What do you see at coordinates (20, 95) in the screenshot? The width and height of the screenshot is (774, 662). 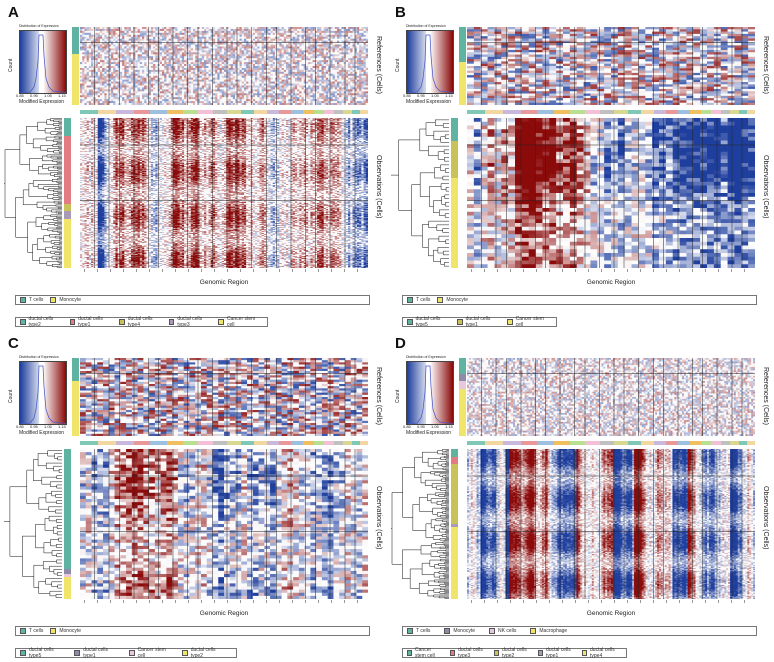 I see `color-key-tick: 0.85` at bounding box center [20, 95].